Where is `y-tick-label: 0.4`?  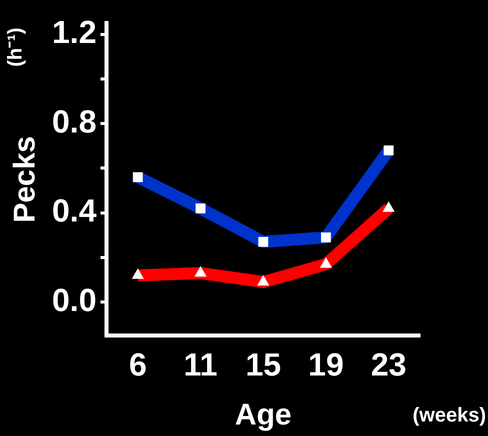
y-tick-label: 0.4 is located at coordinates (74, 210).